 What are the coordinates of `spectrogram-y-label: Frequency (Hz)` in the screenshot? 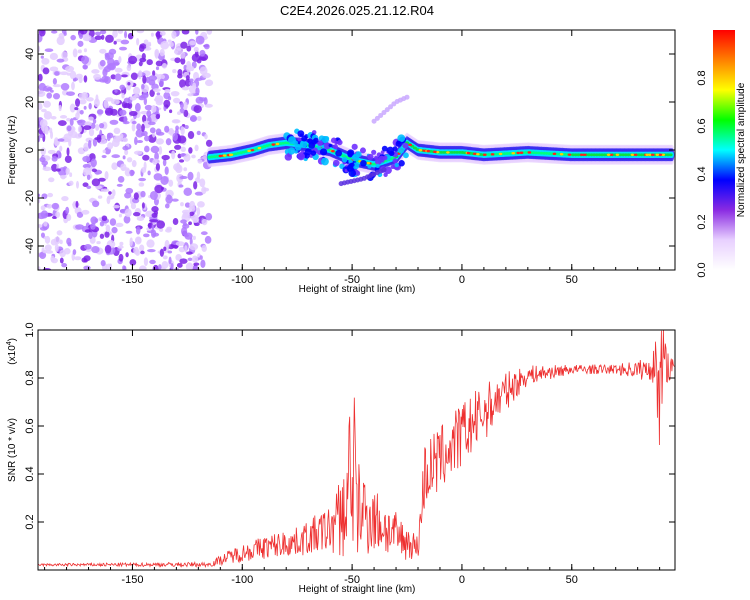 It's located at (12, 150).